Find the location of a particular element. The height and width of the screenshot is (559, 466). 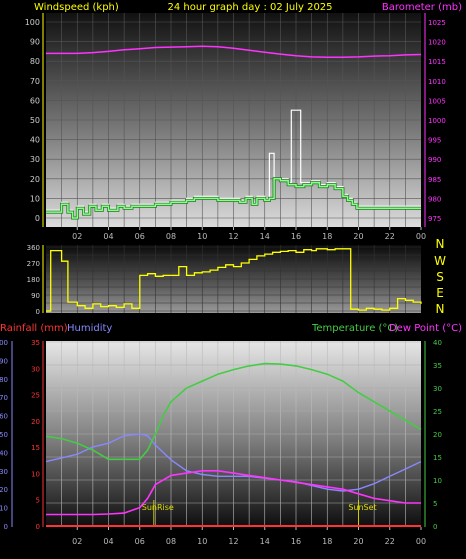

humidity-tick-label: 30 is located at coordinates (4, 472).